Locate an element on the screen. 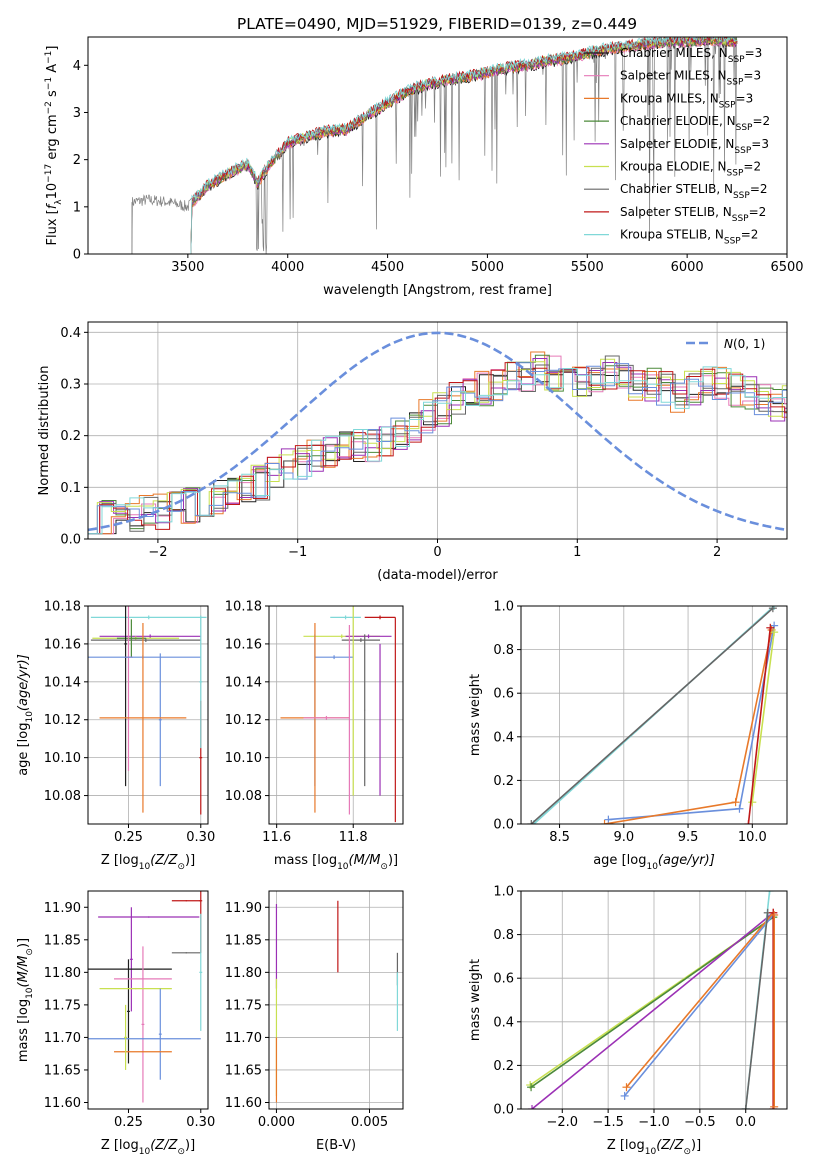  legend-label-part: Salpeter ELODIE, is located at coordinates (672, 144).